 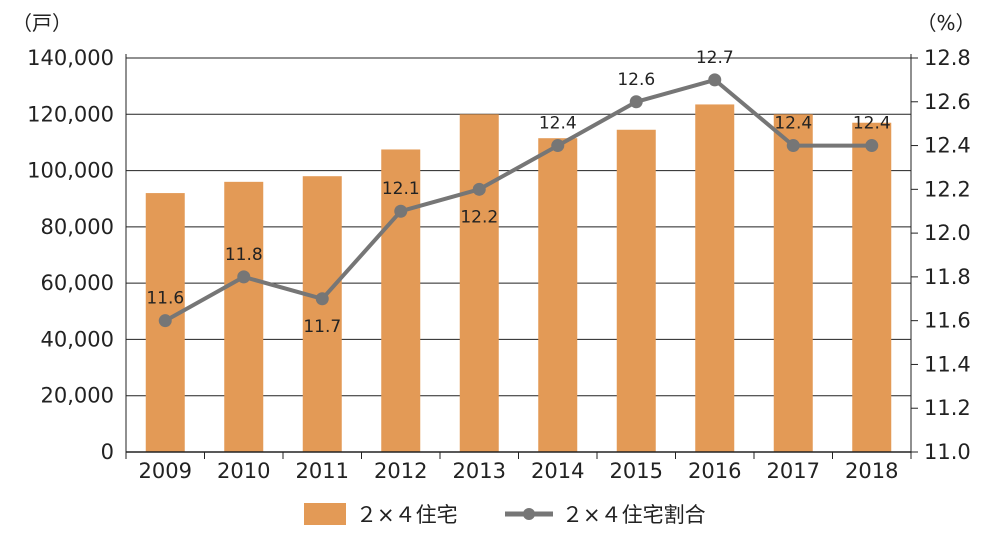 What do you see at coordinates (715, 80) in the screenshot?
I see `line-point-2016` at bounding box center [715, 80].